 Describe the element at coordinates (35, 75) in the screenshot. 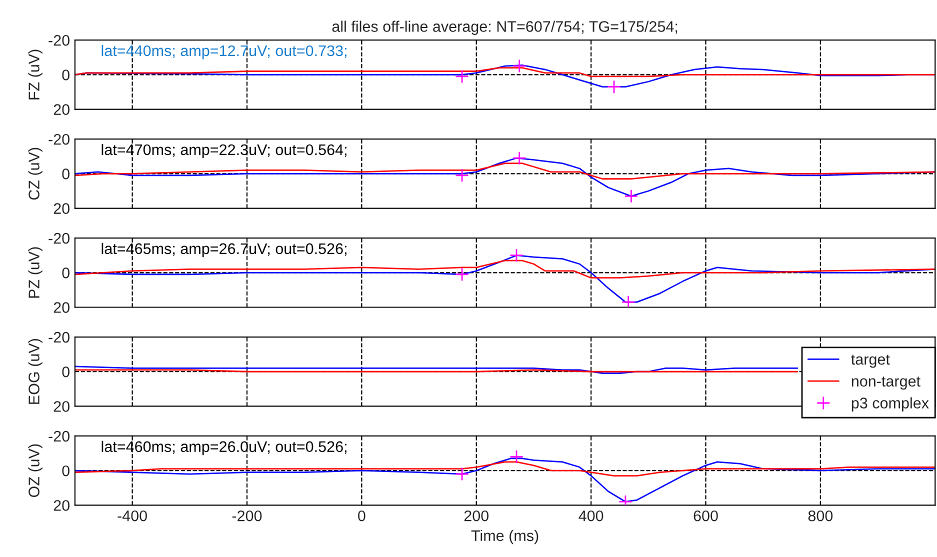

I see `y-axis-title: FZ (uV)` at that location.